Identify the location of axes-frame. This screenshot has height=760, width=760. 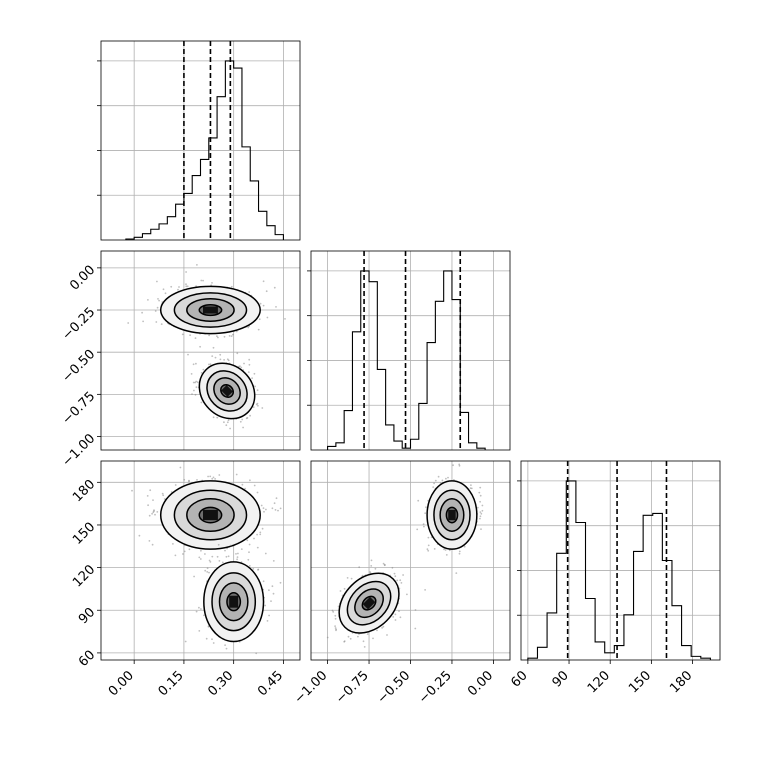
(200, 350).